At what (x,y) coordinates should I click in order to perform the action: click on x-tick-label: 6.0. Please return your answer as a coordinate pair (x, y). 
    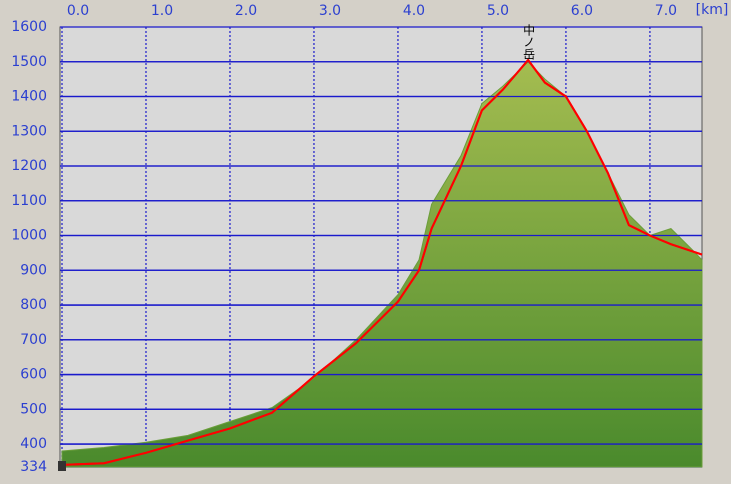
    Looking at the image, I should click on (582, 11).